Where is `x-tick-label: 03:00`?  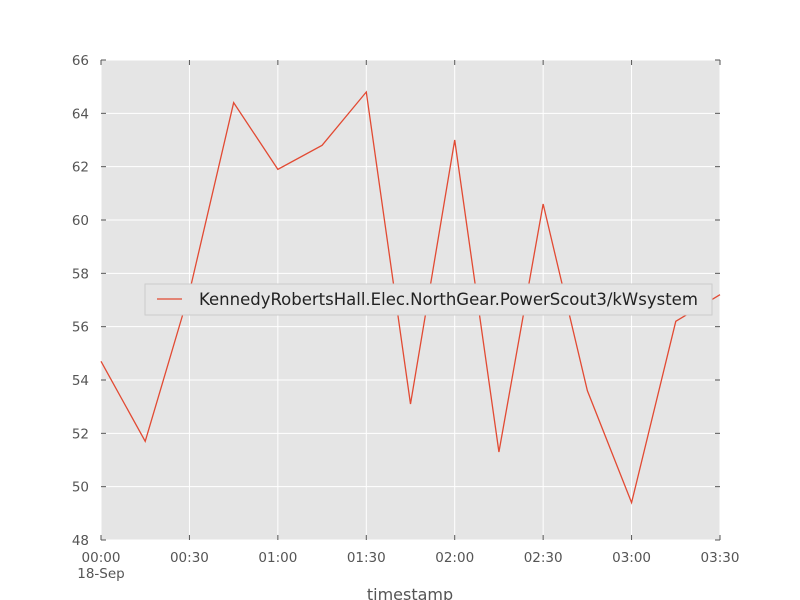 x-tick-label: 03:00 is located at coordinates (631, 558).